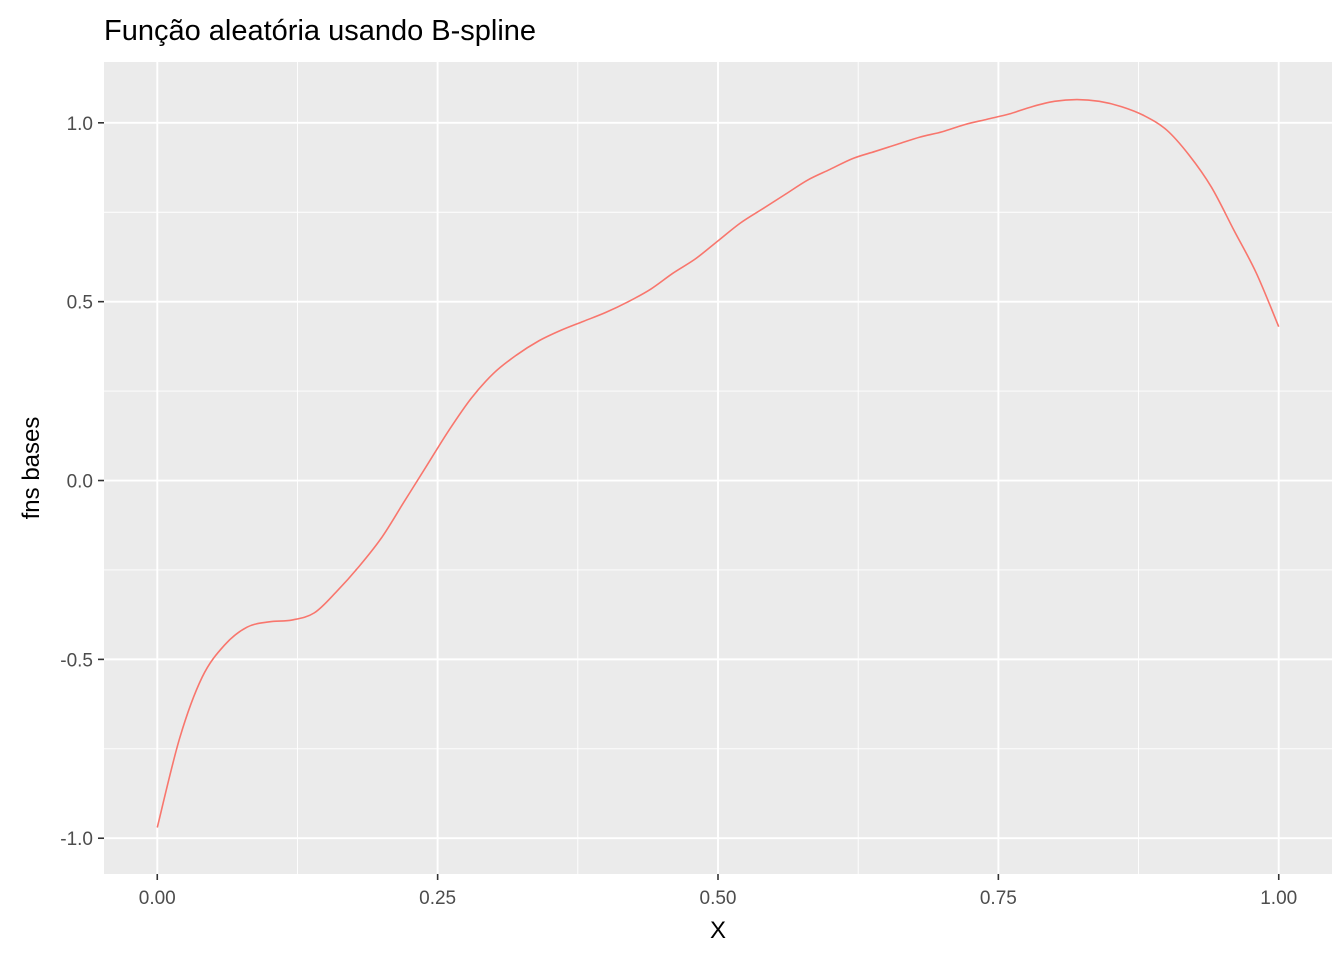  Describe the element at coordinates (76, 660) in the screenshot. I see `y-tick-label: -0.5` at that location.